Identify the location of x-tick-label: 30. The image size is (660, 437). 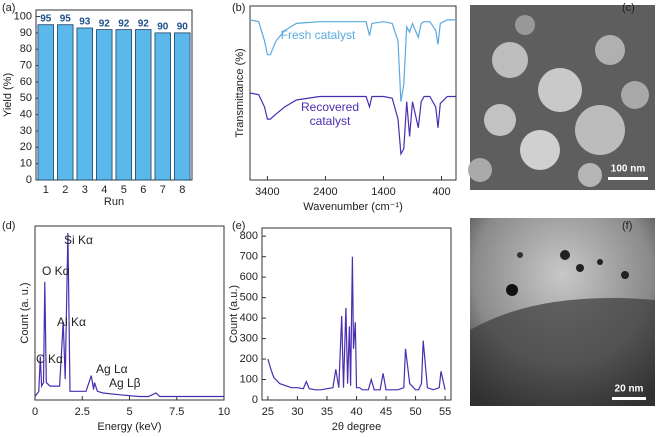
(297, 412).